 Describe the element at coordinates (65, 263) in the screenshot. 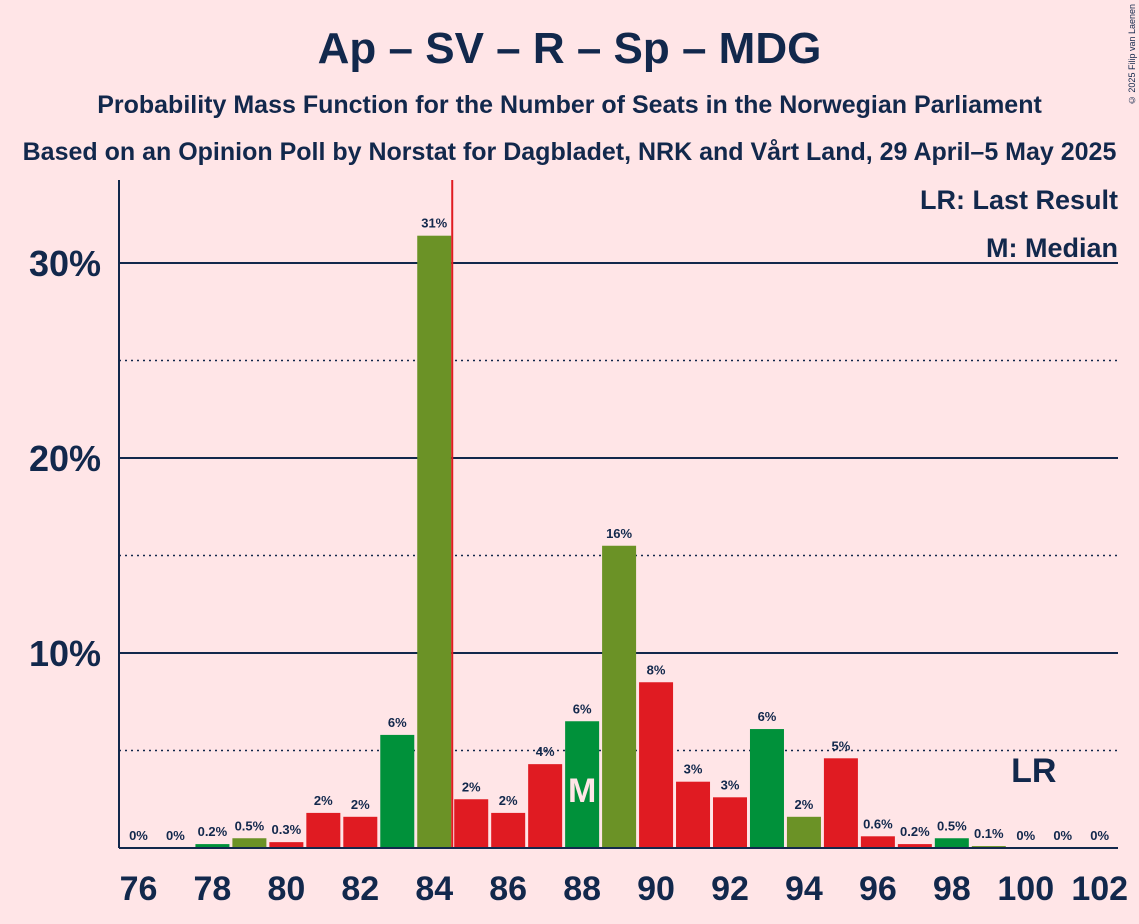

I see `y-tick-label: 30%` at that location.